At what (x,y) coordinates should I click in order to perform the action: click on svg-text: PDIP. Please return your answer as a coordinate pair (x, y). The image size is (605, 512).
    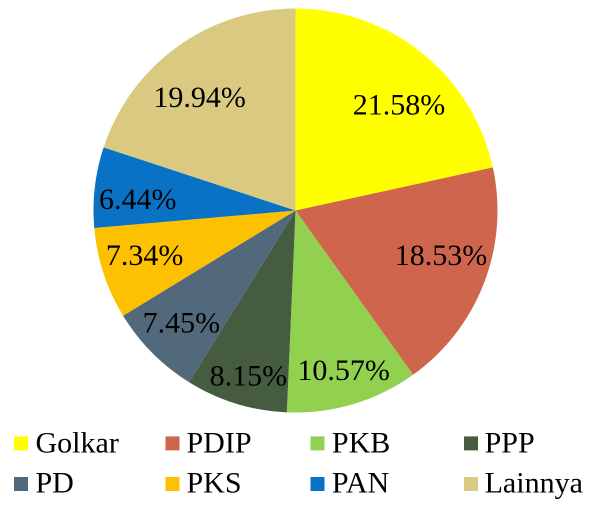
    Looking at the image, I should click on (219, 442).